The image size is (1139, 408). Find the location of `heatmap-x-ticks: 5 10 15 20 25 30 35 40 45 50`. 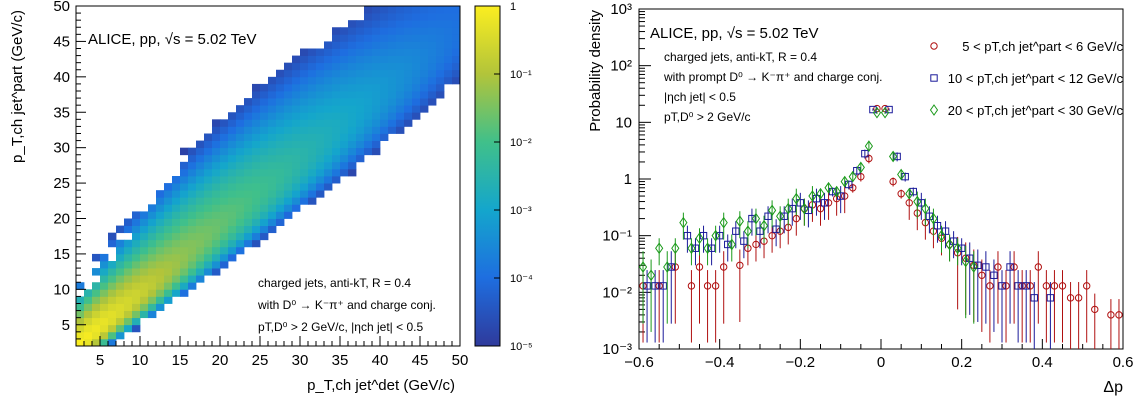

heatmap-x-ticks: 5 10 15 20 25 30 35 40 45 50 is located at coordinates (275, 352).